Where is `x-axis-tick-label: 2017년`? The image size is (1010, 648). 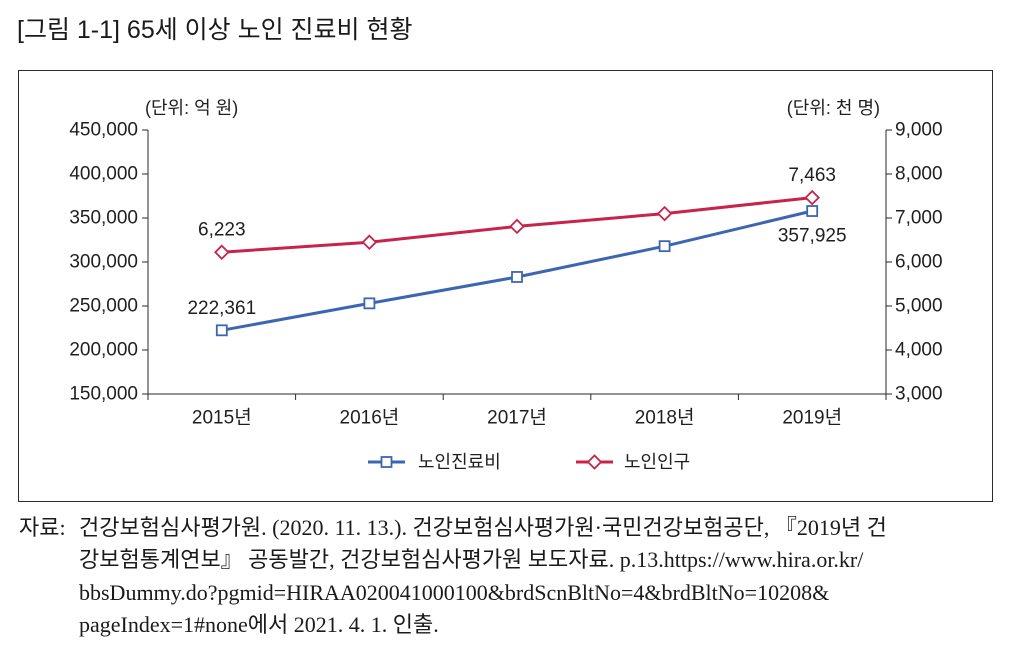
x-axis-tick-label: 2017년 is located at coordinates (517, 418).